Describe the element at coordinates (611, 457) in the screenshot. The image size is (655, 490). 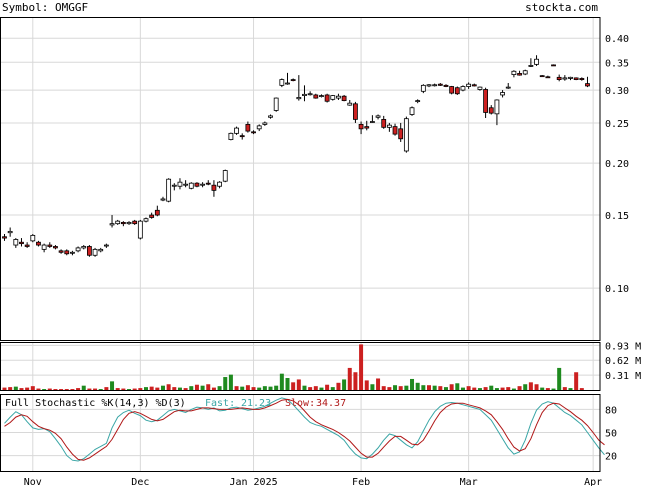
I see `stochastic-tick-label: 20` at that location.